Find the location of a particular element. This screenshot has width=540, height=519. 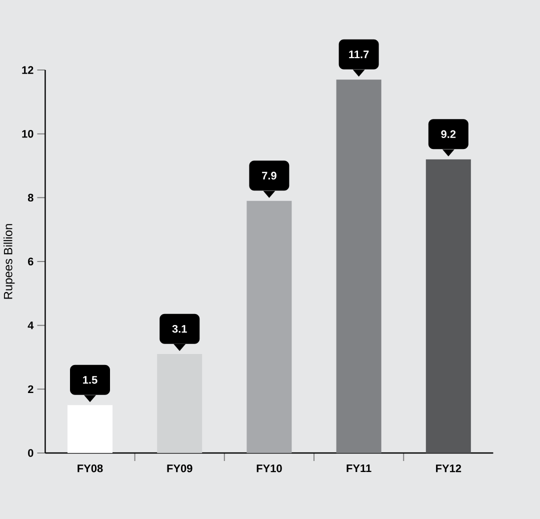

y-tick-label: 0 is located at coordinates (31, 453).